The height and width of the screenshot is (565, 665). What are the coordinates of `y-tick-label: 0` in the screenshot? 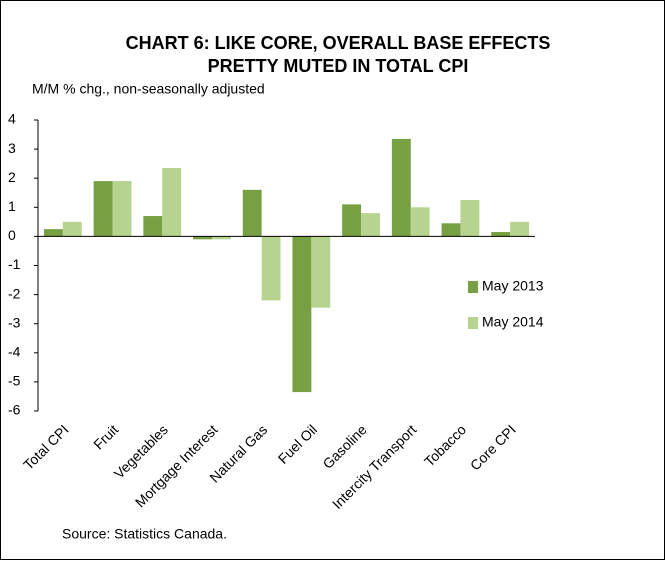 It's located at (12, 235).